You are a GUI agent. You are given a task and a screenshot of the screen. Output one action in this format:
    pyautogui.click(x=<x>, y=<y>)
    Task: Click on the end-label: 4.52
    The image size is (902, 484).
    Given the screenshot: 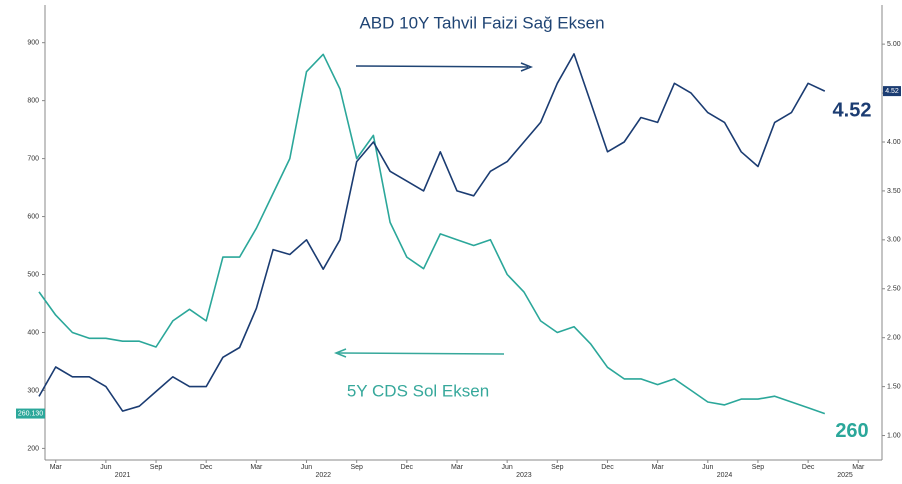 What is the action you would take?
    pyautogui.click(x=852, y=110)
    